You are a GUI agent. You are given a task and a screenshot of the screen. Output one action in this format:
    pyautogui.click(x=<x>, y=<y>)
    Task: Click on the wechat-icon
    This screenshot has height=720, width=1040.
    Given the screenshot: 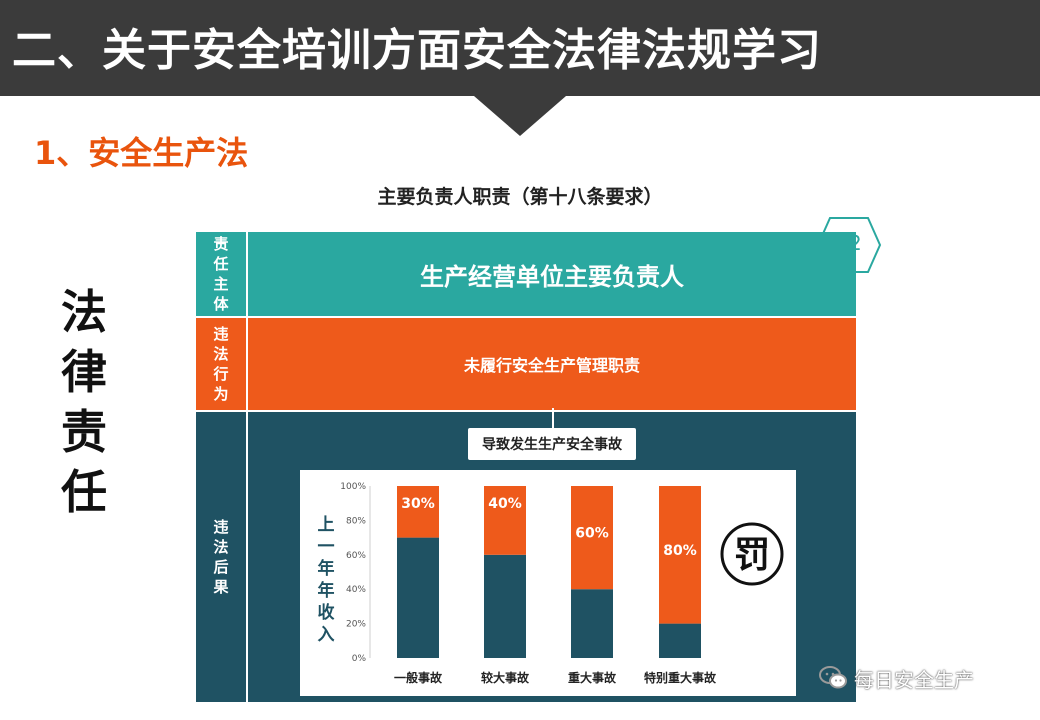 What is the action you would take?
    pyautogui.click(x=833, y=677)
    